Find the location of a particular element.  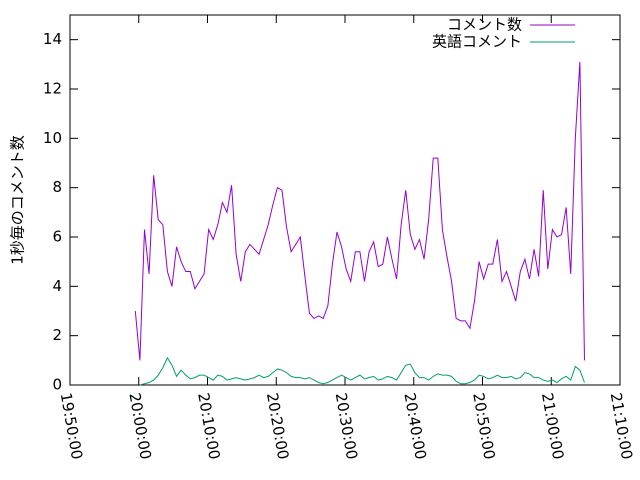

x-tick-label: 19:50:00 is located at coordinates (71, 425).